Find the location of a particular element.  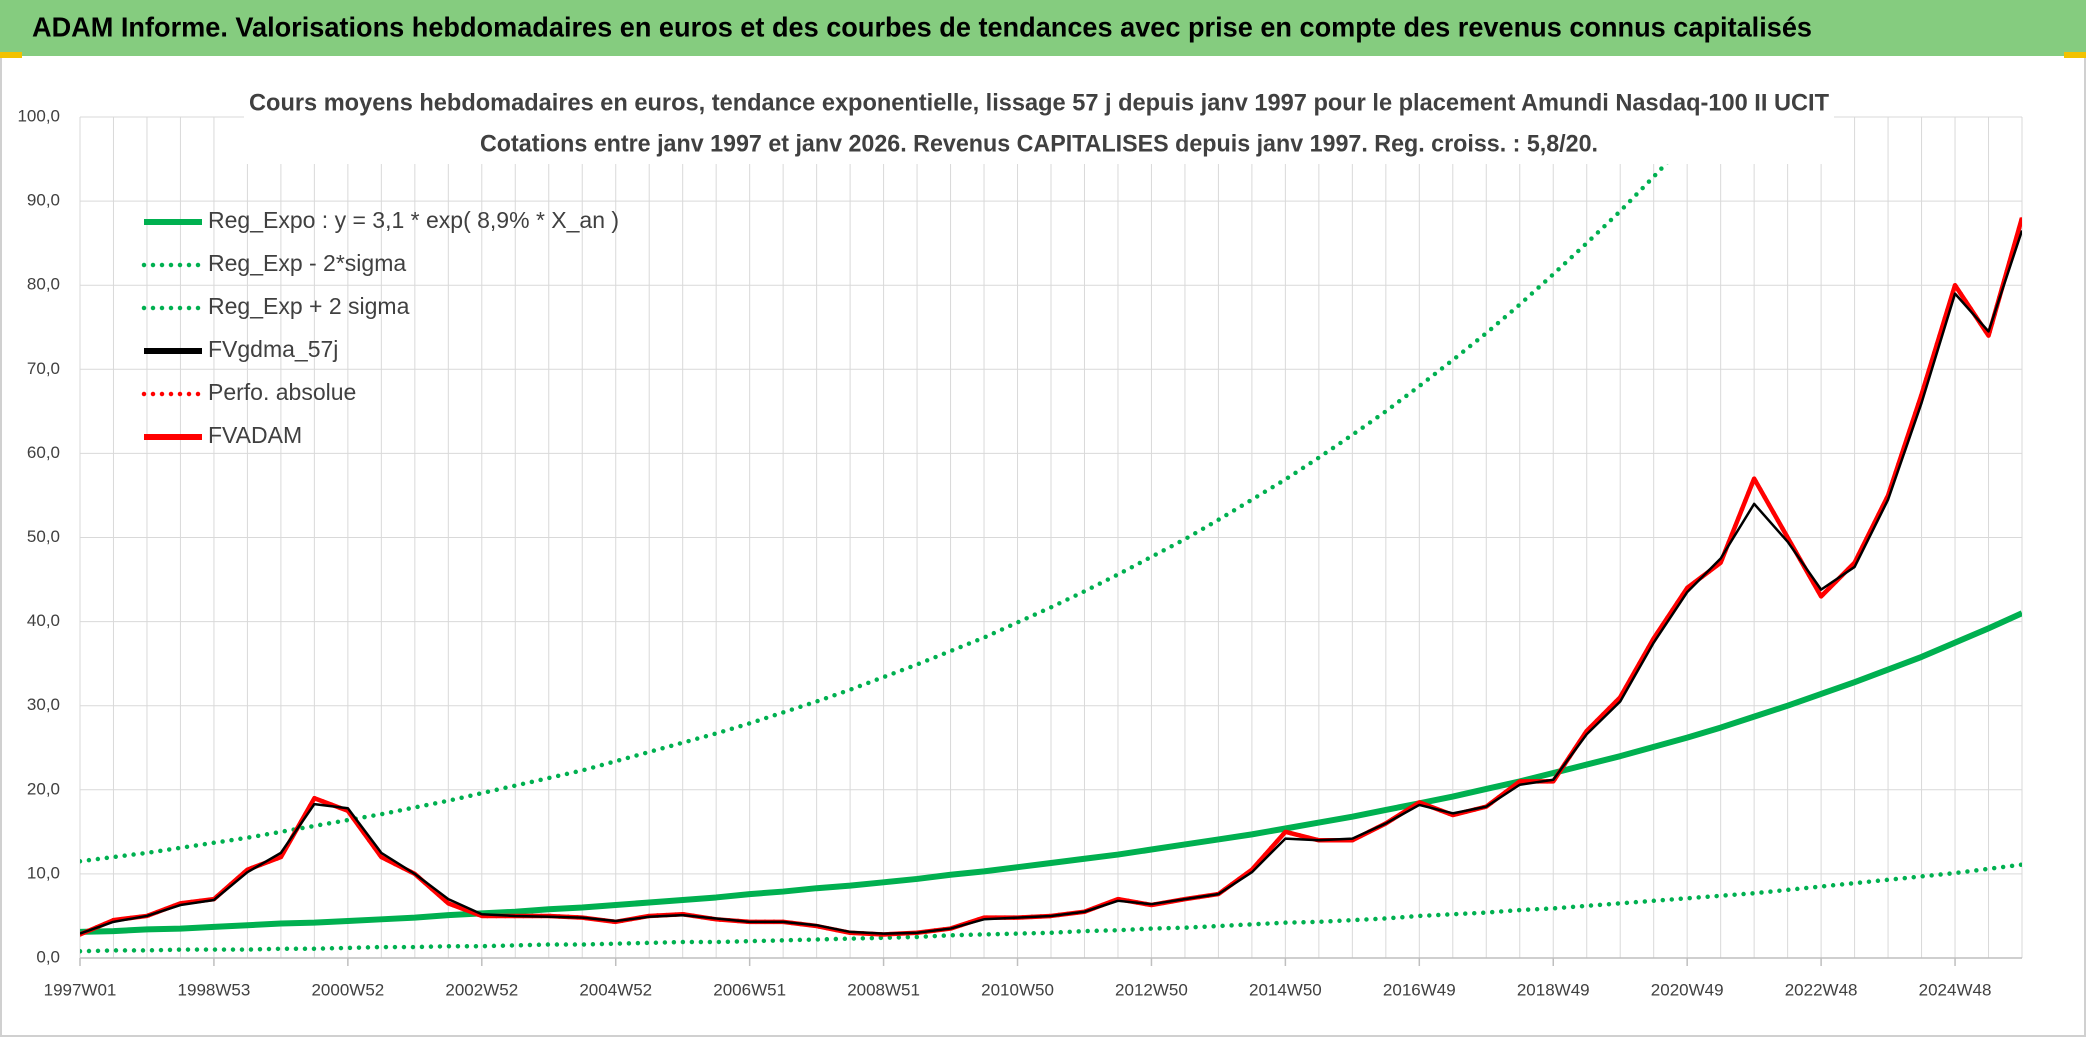

legend-label: Reg_Expo : y = 3,1 * exp( 8,9% * X_an ) is located at coordinates (413, 220).